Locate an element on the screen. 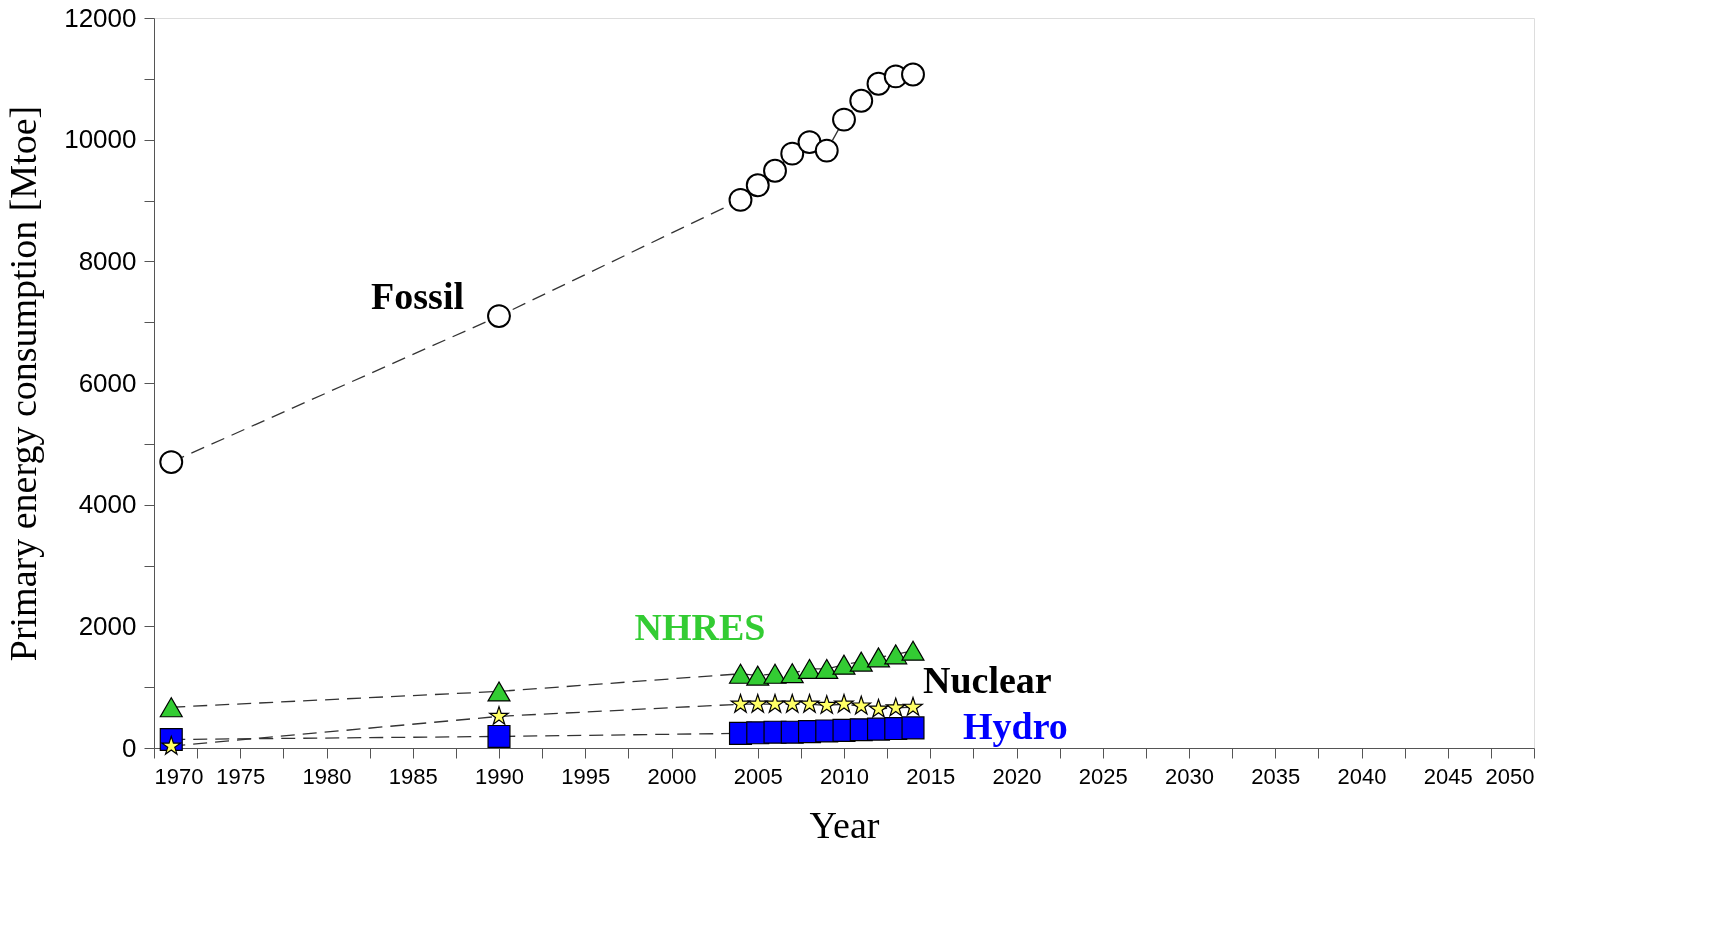 The height and width of the screenshot is (934, 1711). y-axis-title: Primary energy consumption [Mtoe] is located at coordinates (23, 383).